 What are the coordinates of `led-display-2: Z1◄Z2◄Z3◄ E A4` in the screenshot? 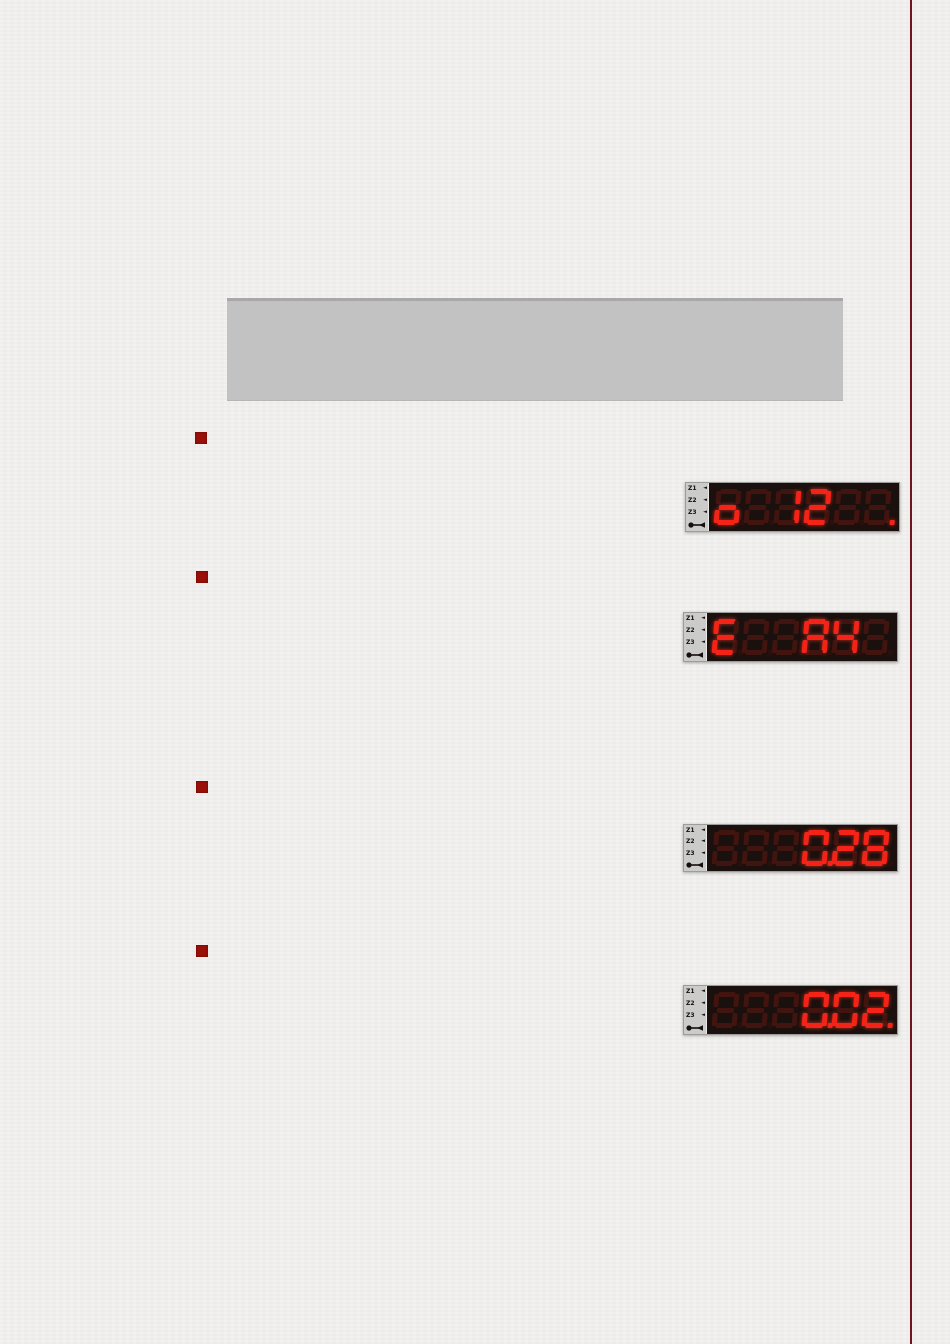 It's located at (790, 637).